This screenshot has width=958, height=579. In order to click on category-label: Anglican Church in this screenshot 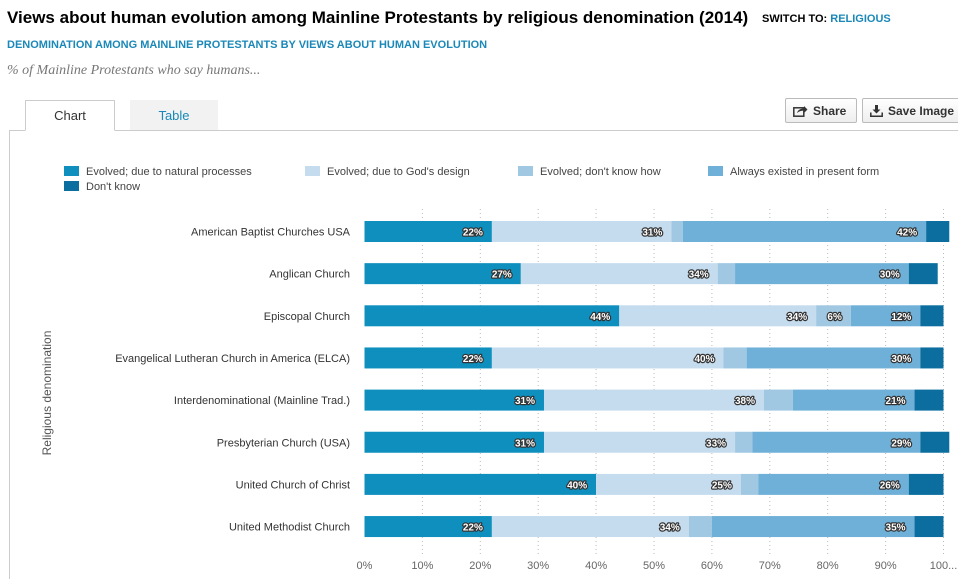, I will do `click(309, 275)`.